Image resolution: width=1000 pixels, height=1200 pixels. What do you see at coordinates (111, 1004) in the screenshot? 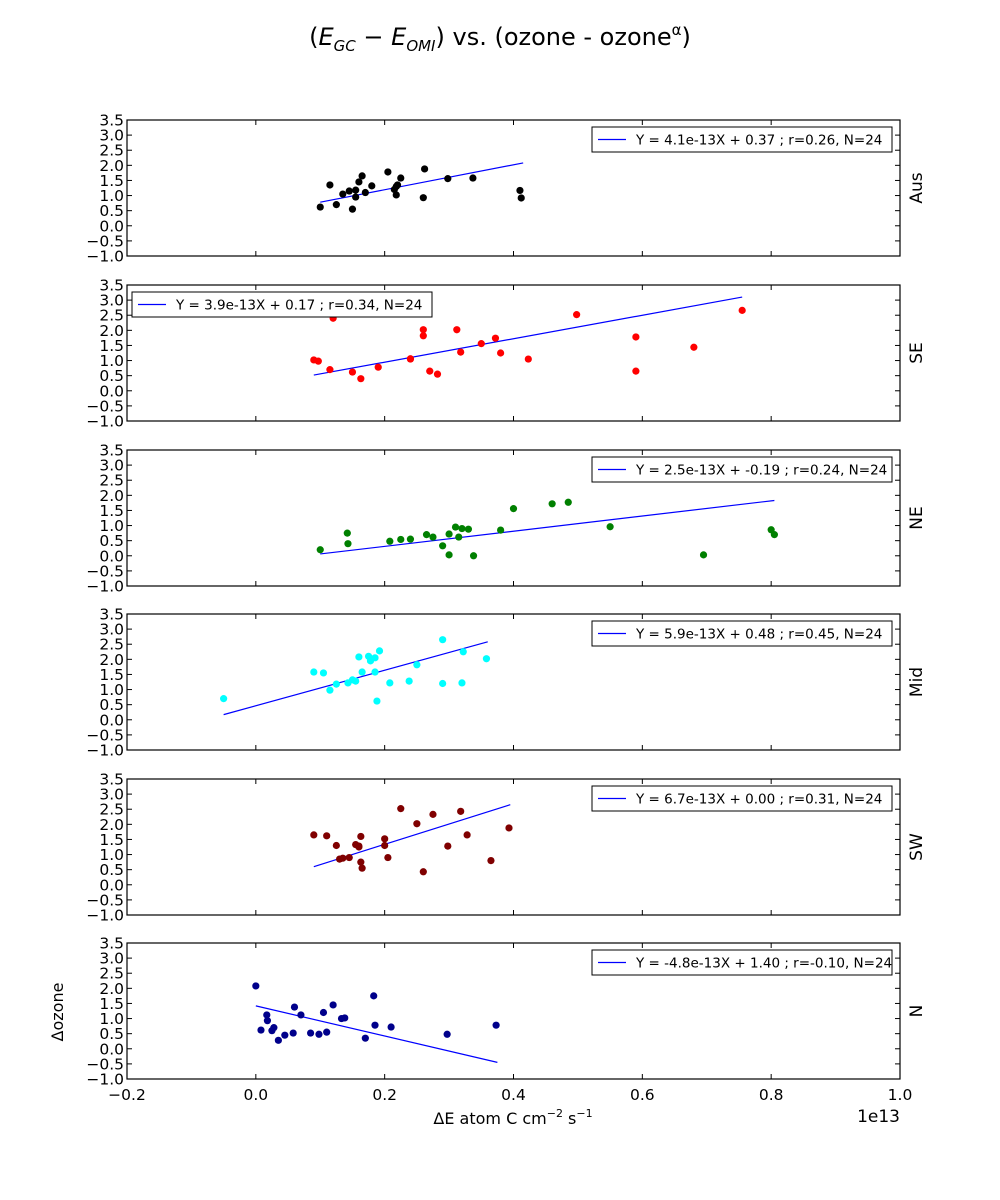
I see `y-tick-label: 1.5` at bounding box center [111, 1004].